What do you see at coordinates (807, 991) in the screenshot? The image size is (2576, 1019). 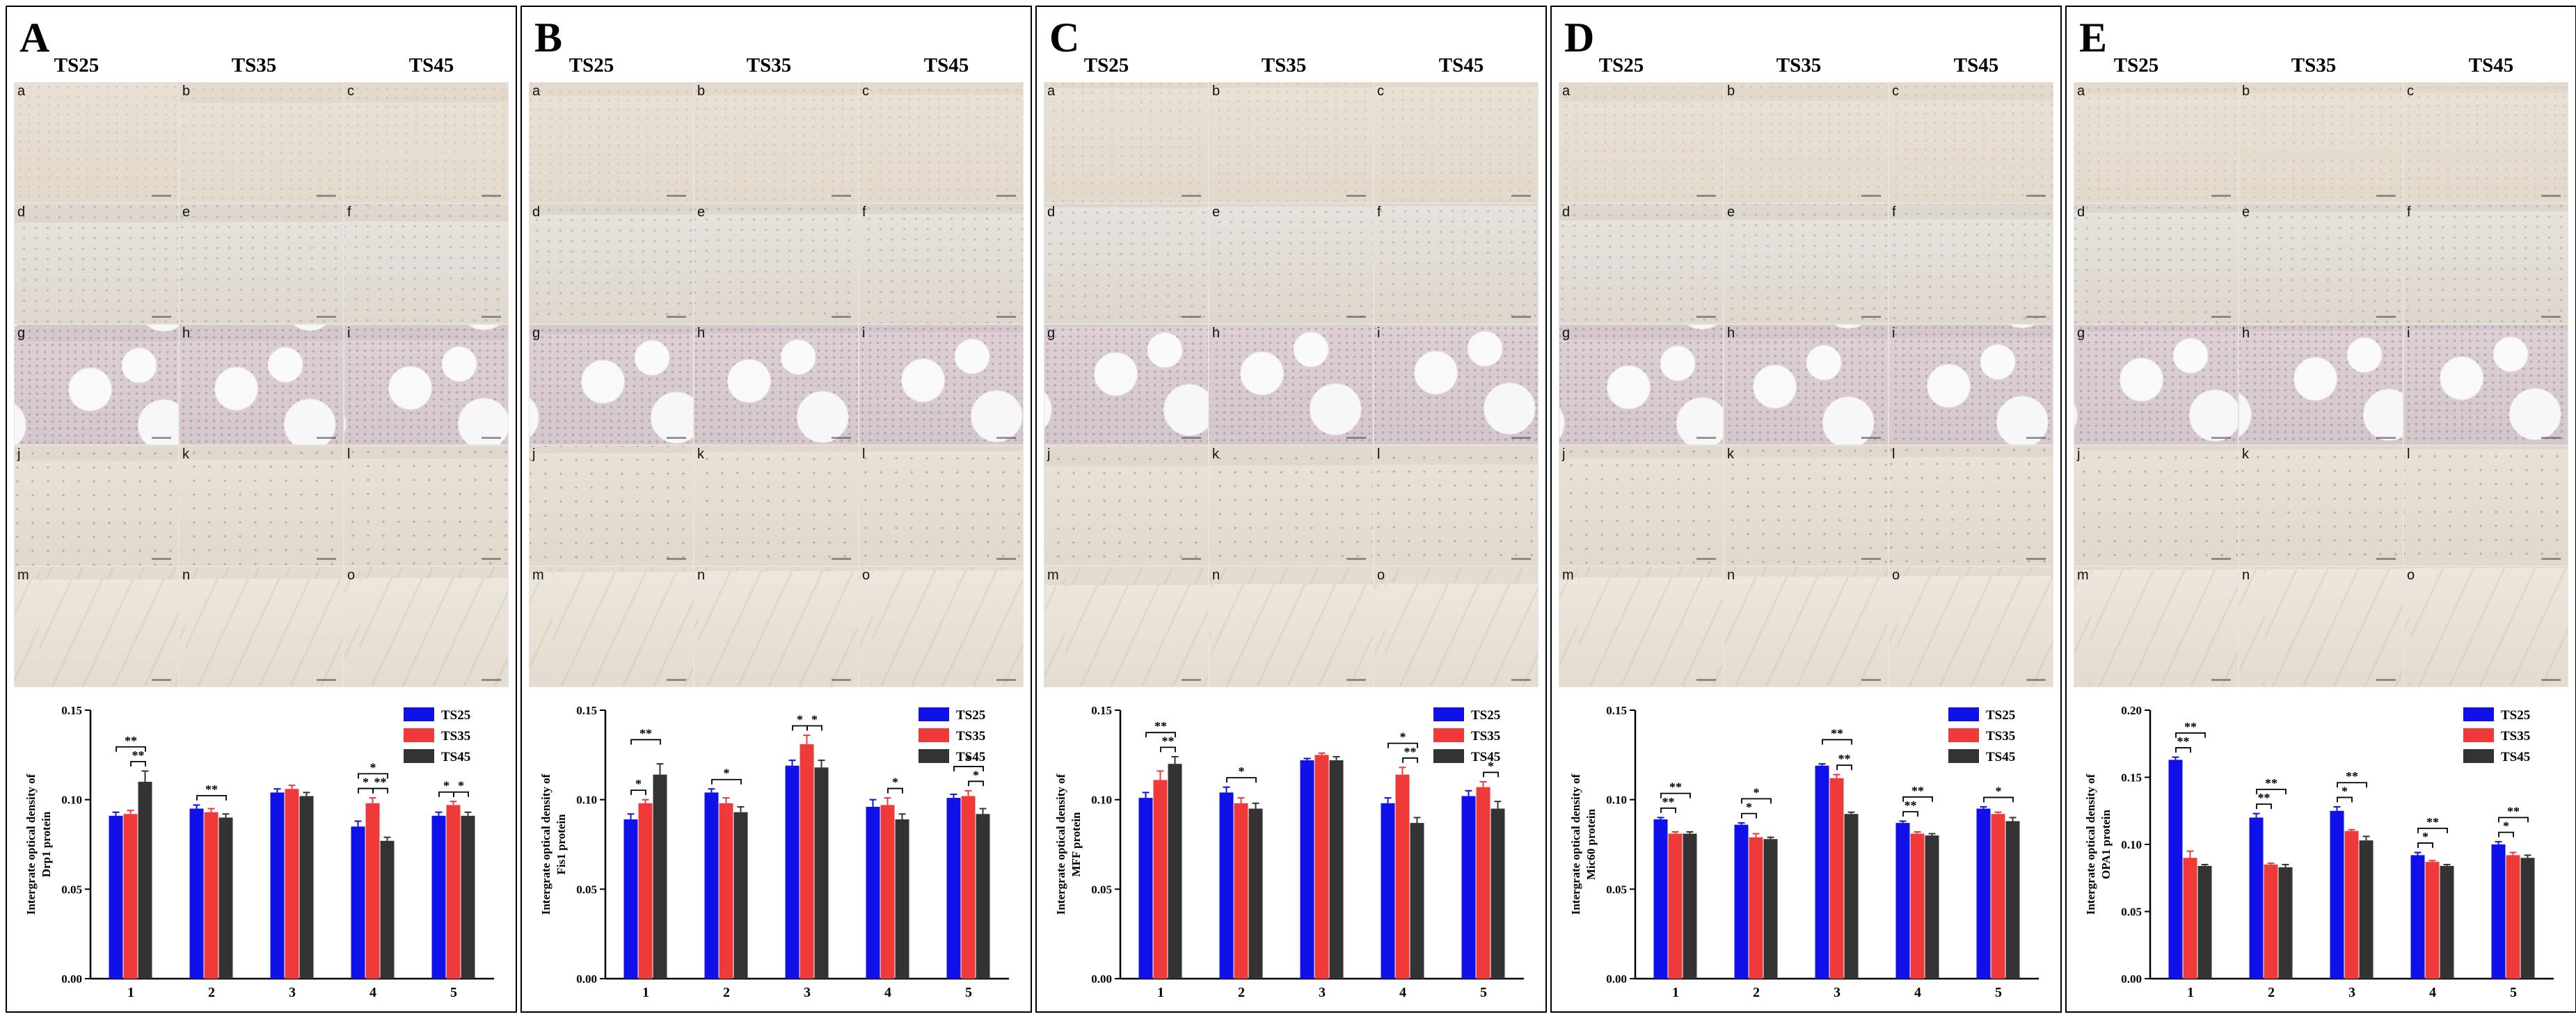 I see `x-tick-label: 3` at bounding box center [807, 991].